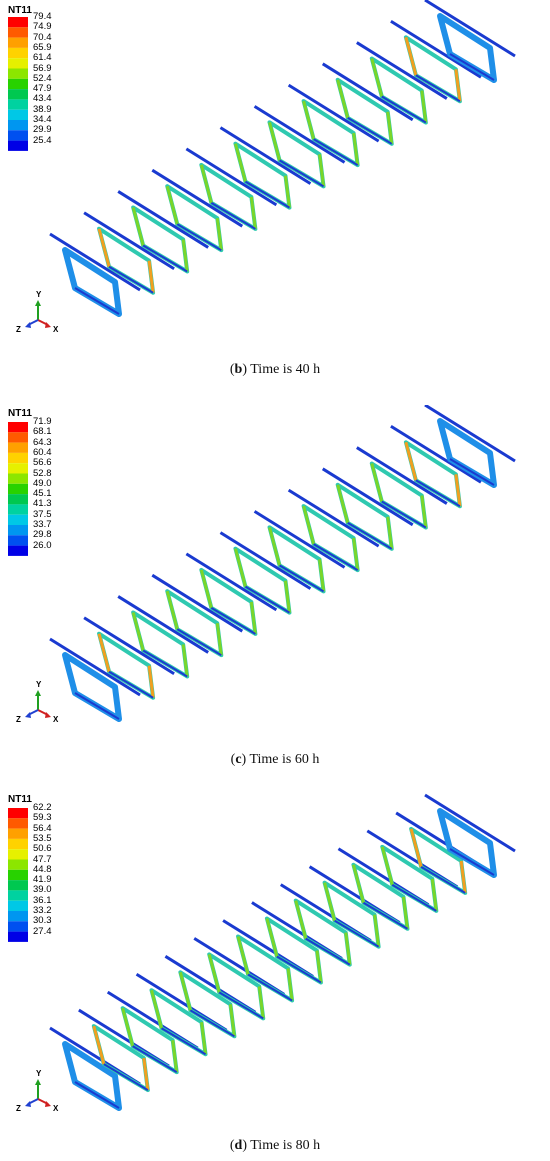 This screenshot has height=1161, width=550. What do you see at coordinates (42, 68) in the screenshot?
I see `legend-tick-label: 56.9` at bounding box center [42, 68].